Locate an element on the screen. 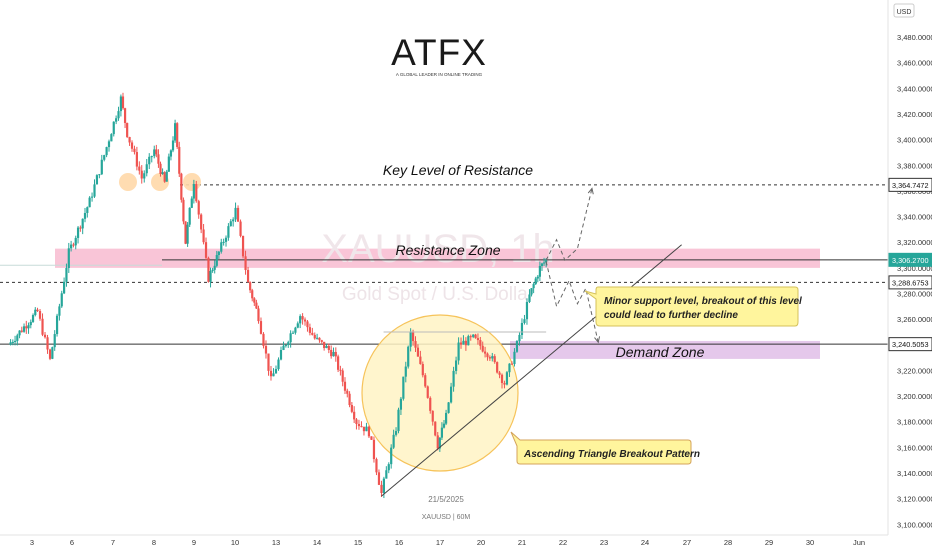 The height and width of the screenshot is (555, 932). resistance-zone-label: Resistance Zone is located at coordinates (447, 250).